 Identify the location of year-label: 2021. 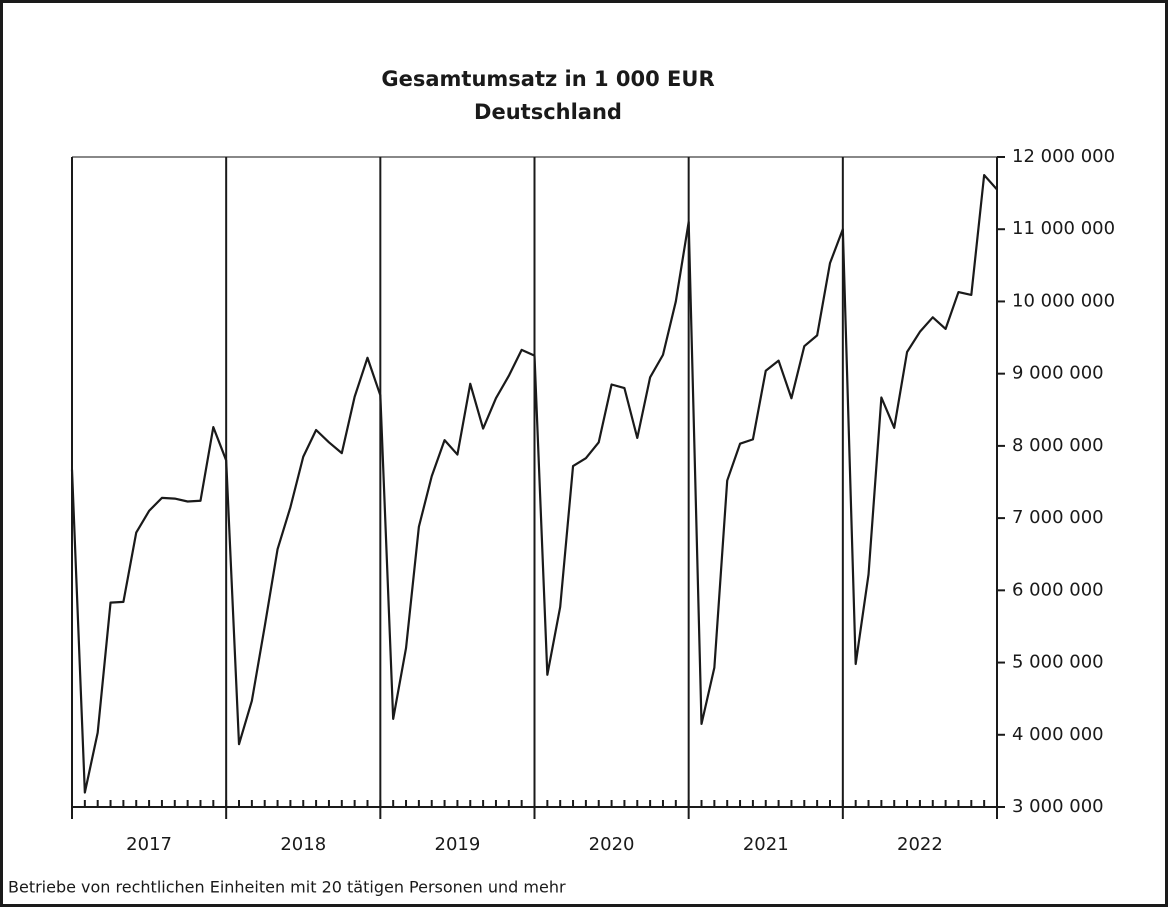
(766, 844).